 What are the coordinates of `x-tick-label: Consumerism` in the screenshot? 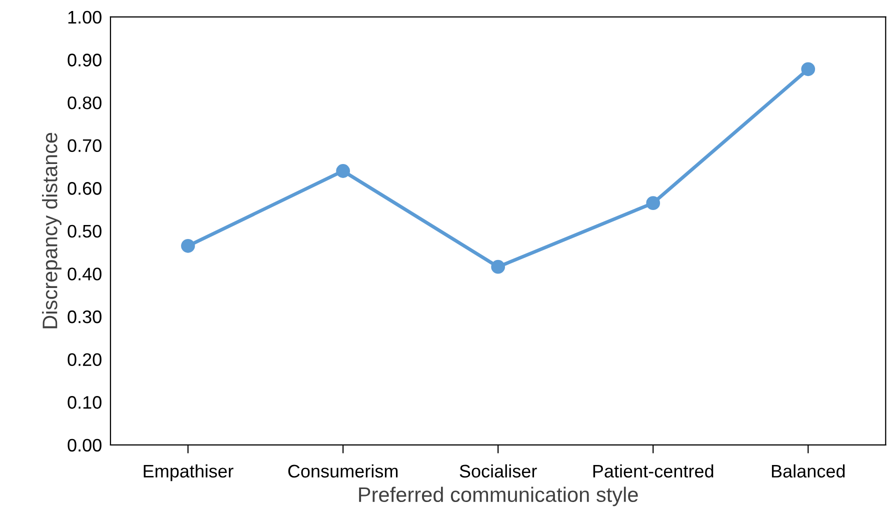 It's located at (343, 471).